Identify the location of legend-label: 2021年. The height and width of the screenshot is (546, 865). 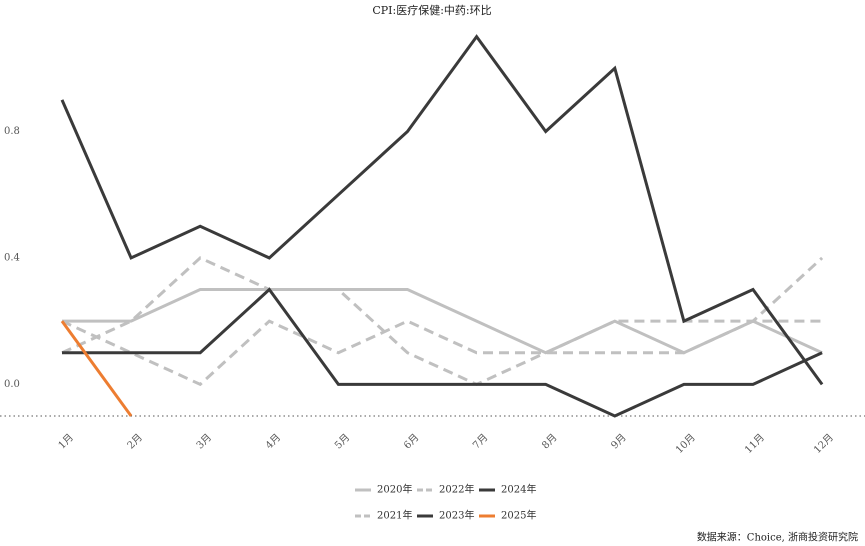
(394, 515).